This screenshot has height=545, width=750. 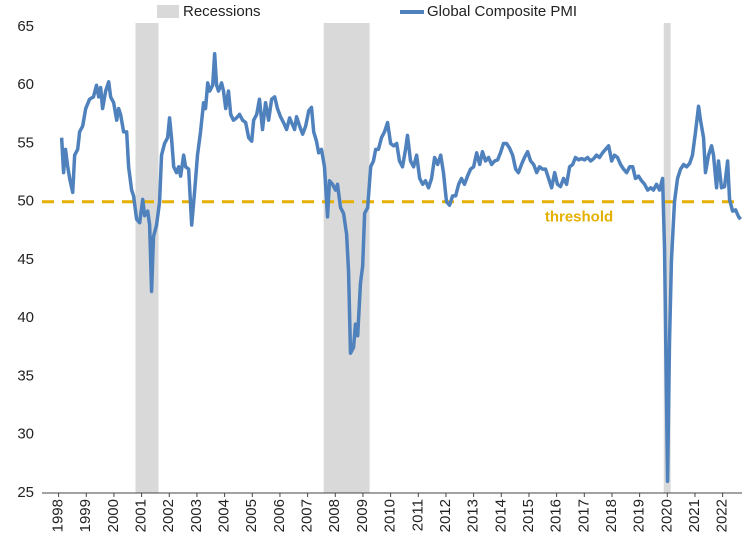 What do you see at coordinates (58, 515) in the screenshot?
I see `x-tick-label: 1998` at bounding box center [58, 515].